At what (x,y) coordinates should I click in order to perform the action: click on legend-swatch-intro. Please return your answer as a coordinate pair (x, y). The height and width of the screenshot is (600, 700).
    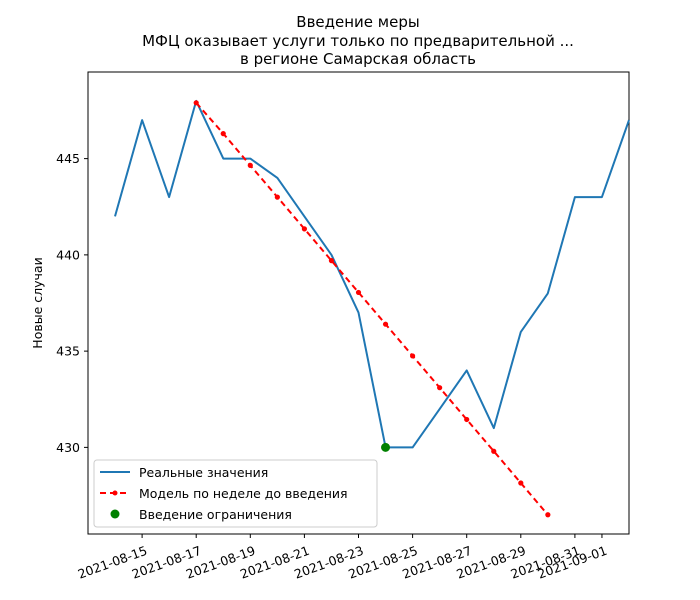
    Looking at the image, I should click on (115, 514).